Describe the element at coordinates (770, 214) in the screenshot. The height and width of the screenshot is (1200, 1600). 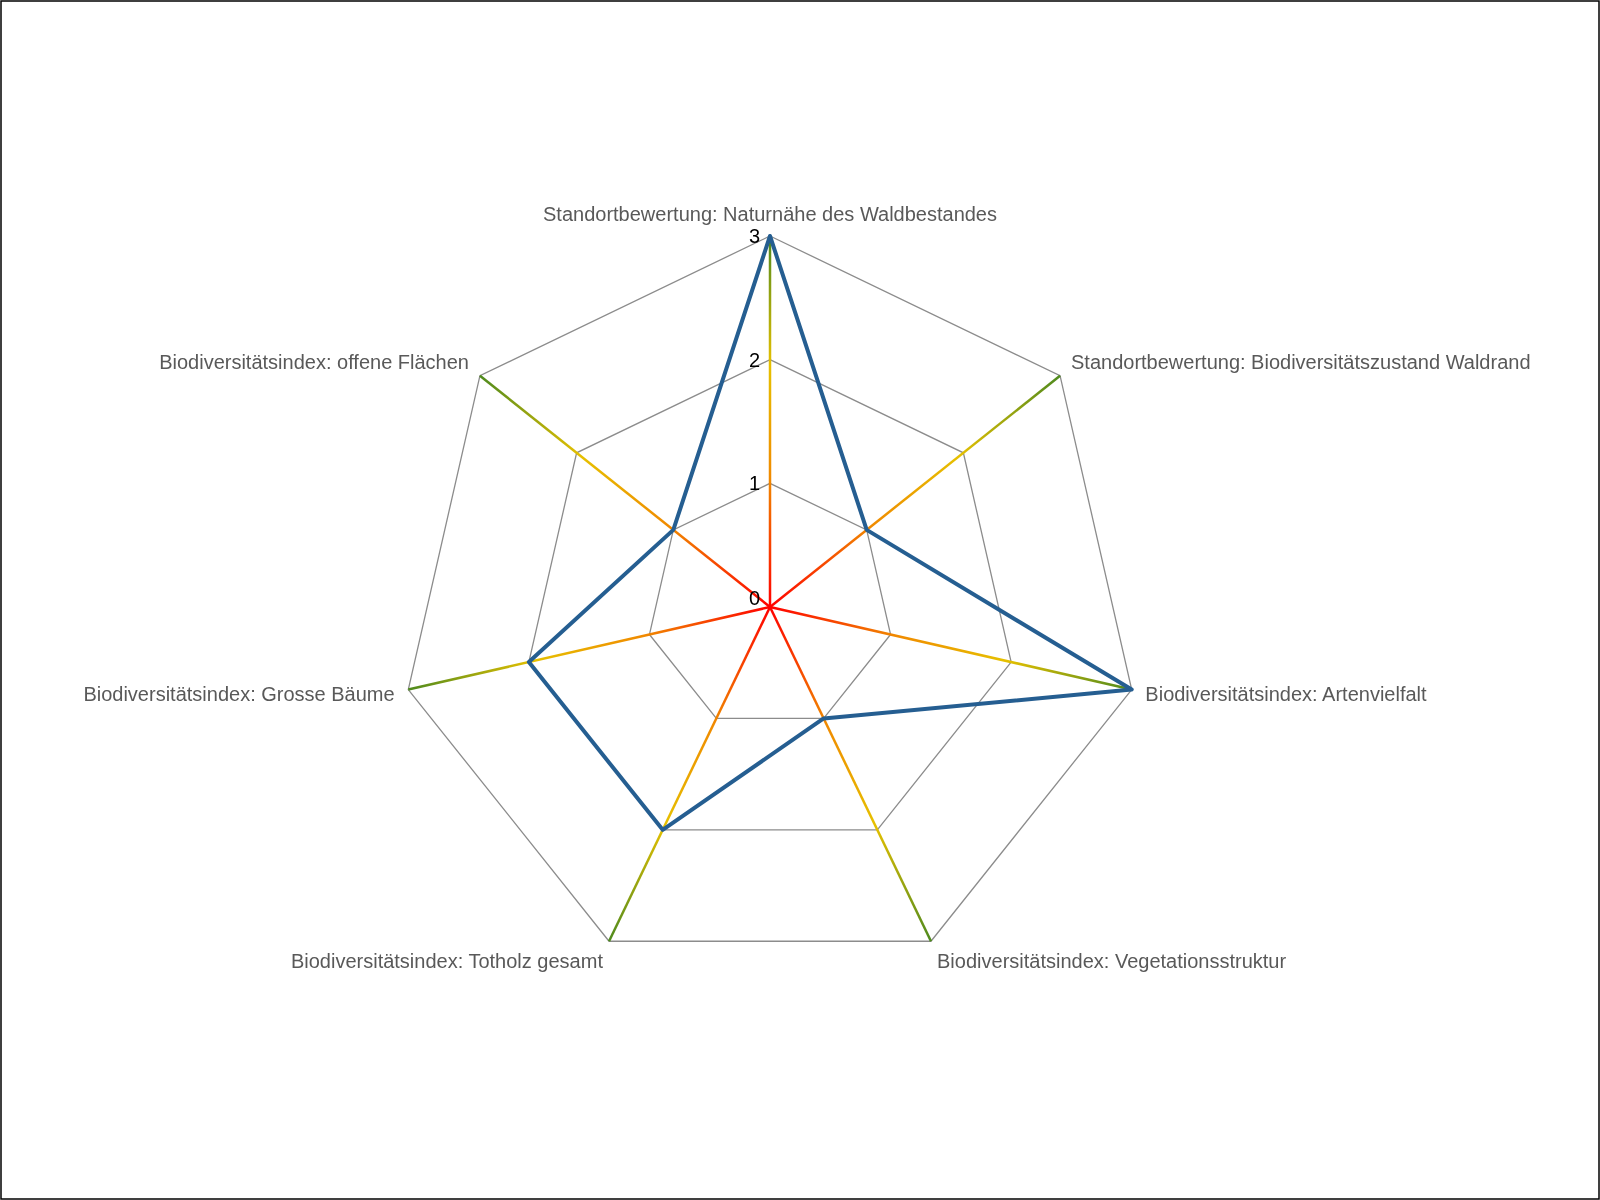
I see `spoke-label: Standortbewertung: Naturnähe des Waldbestandes` at that location.